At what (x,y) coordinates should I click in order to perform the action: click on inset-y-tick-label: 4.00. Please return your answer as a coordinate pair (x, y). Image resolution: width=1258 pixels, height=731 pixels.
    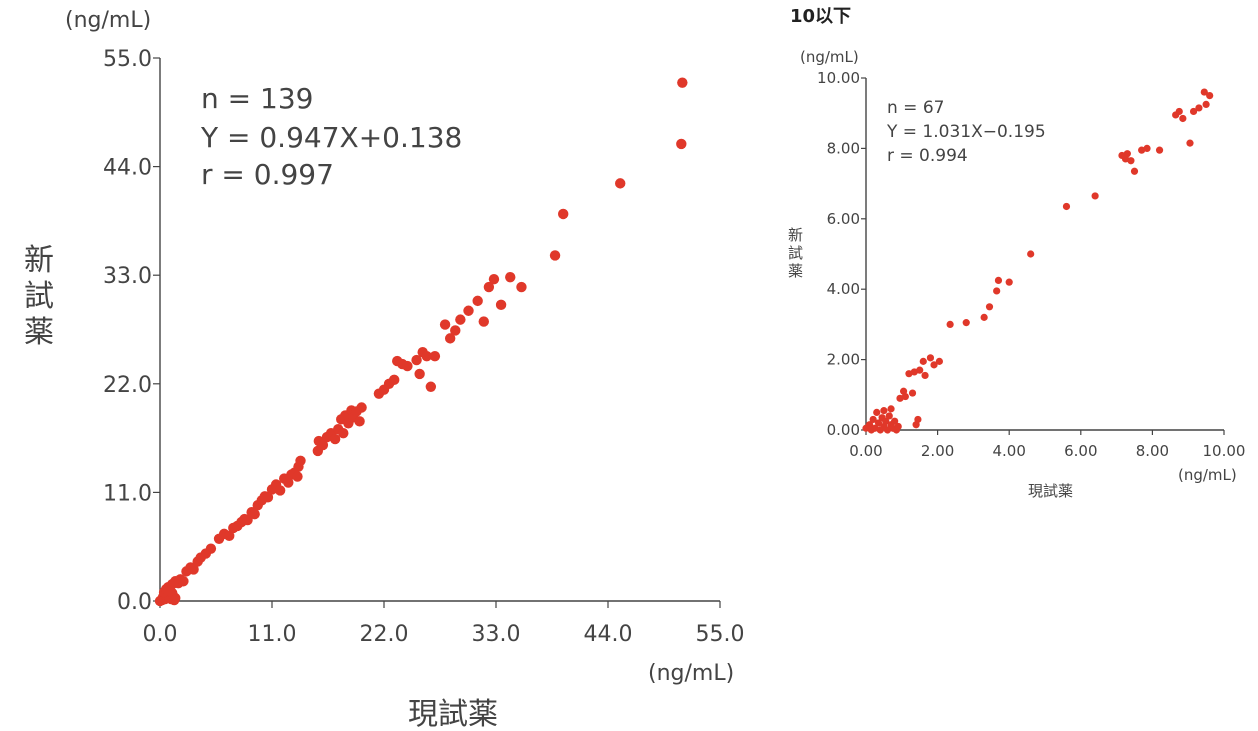
    Looking at the image, I should click on (843, 289).